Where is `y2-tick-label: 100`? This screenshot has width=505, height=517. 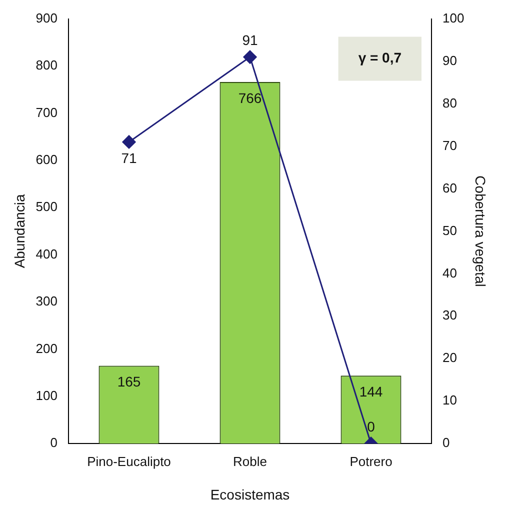
y2-tick-label: 100 is located at coordinates (453, 18).